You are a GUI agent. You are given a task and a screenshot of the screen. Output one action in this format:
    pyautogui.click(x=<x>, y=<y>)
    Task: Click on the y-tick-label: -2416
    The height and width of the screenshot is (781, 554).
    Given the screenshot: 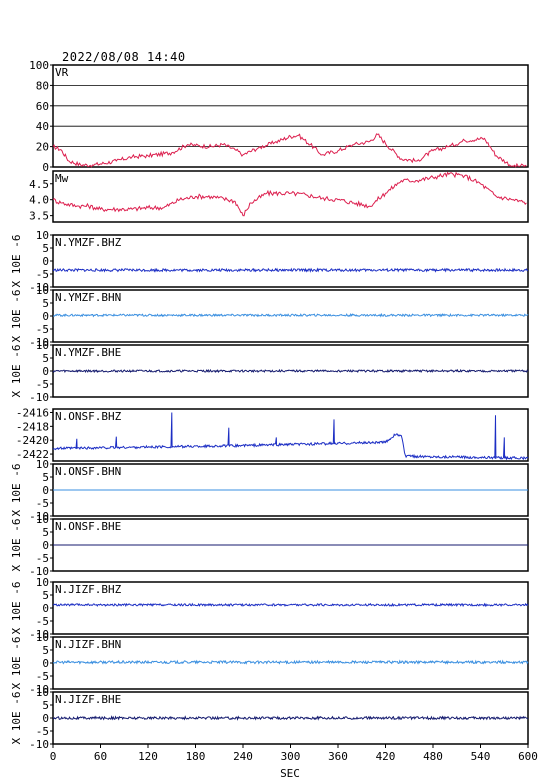 What is the action you would take?
    pyautogui.click(x=32, y=412)
    